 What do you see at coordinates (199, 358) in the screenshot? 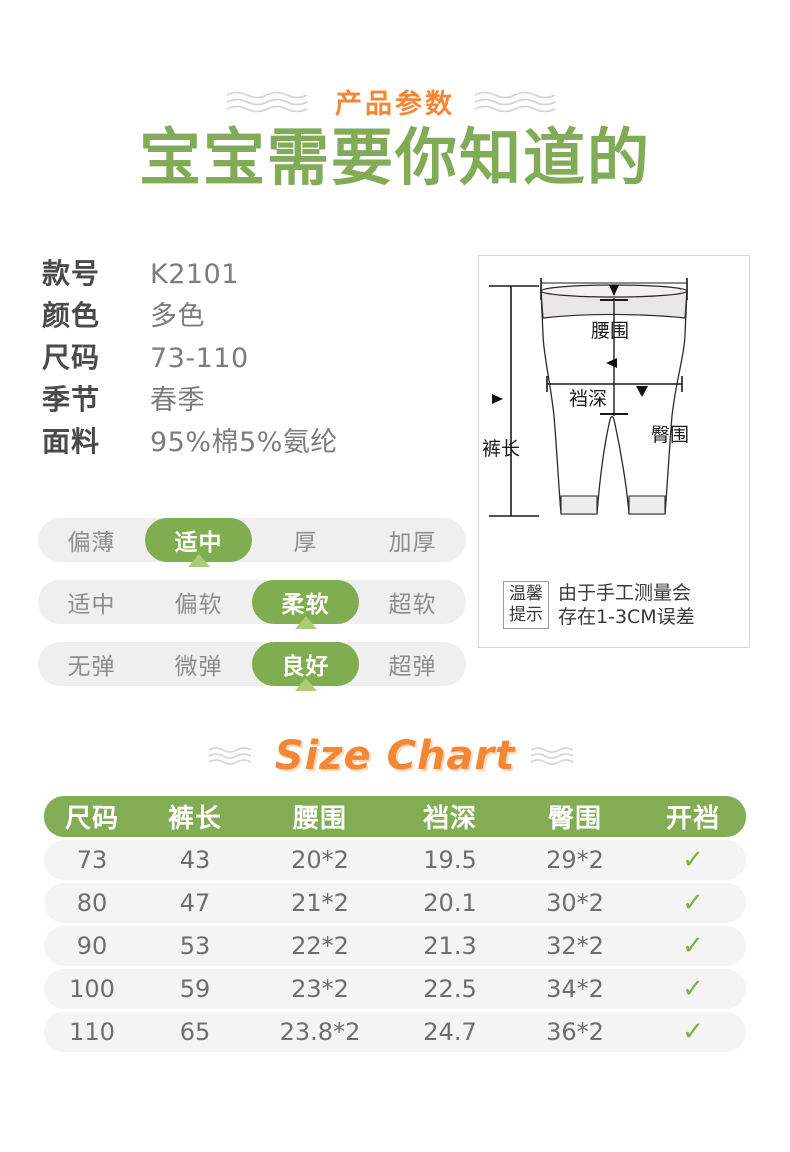
I see `spec-value: 73-110` at bounding box center [199, 358].